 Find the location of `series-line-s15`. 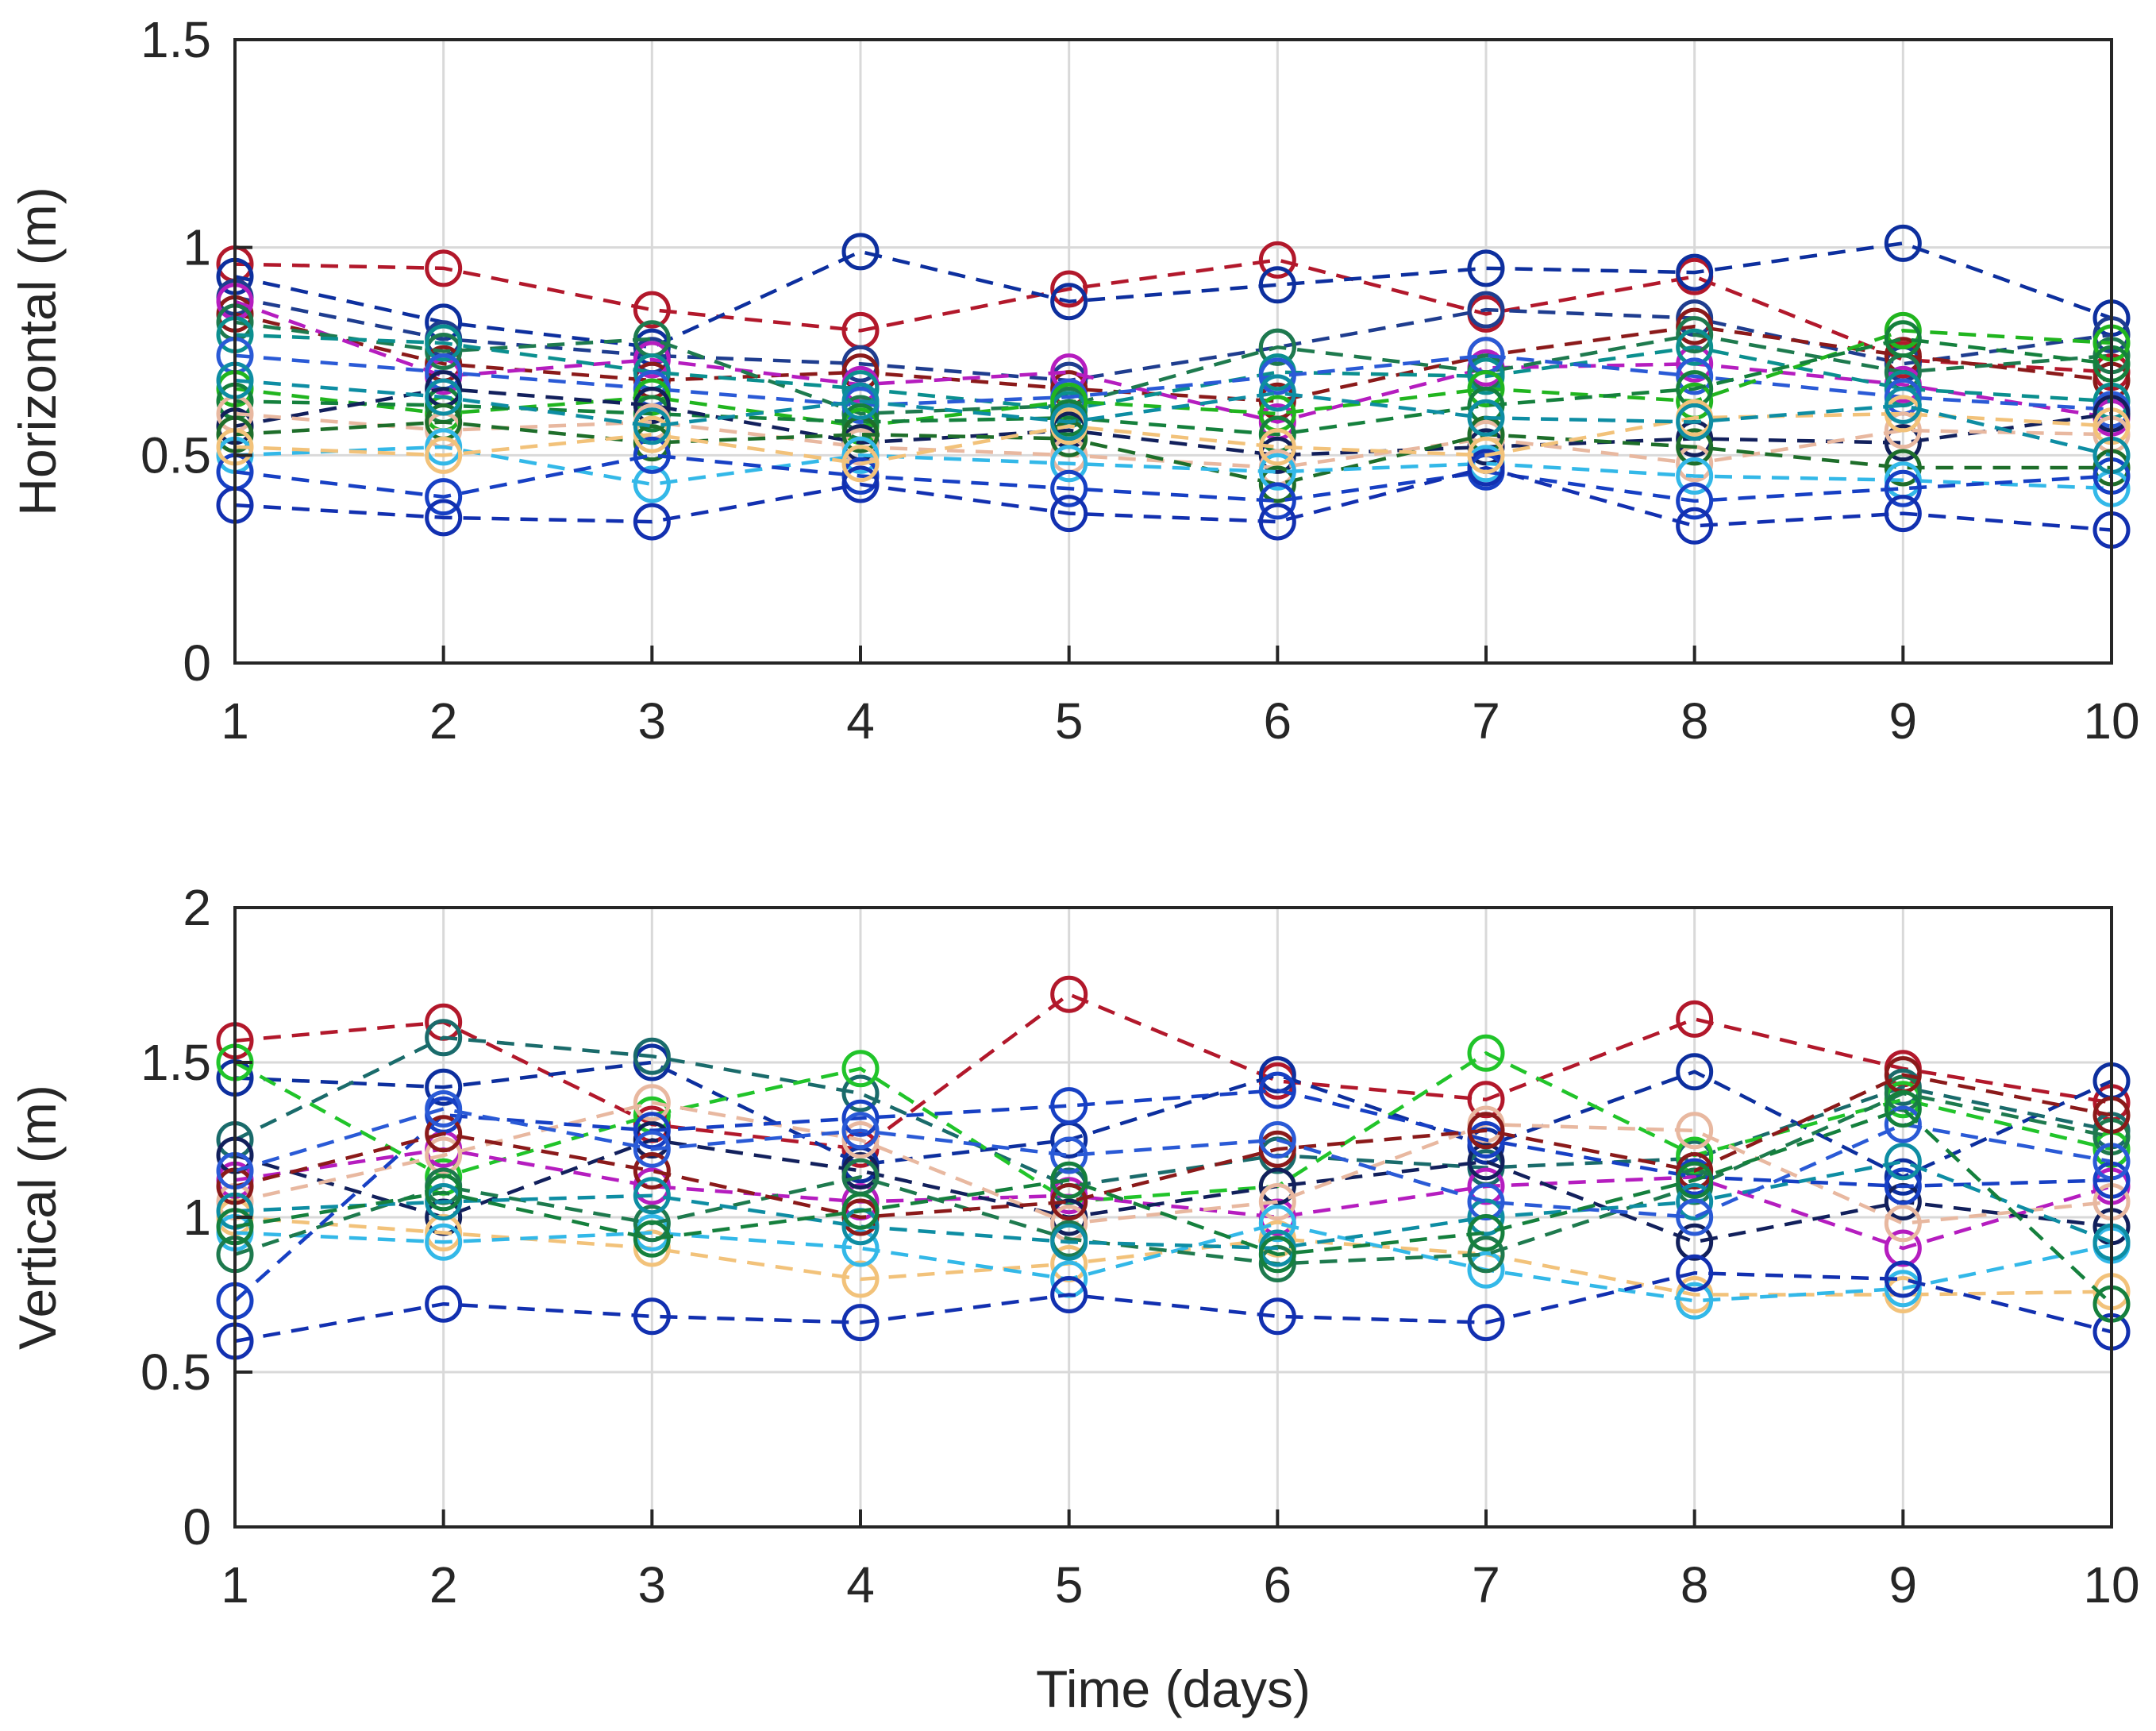

series-line-s15 is located at coordinates (1173, 478).